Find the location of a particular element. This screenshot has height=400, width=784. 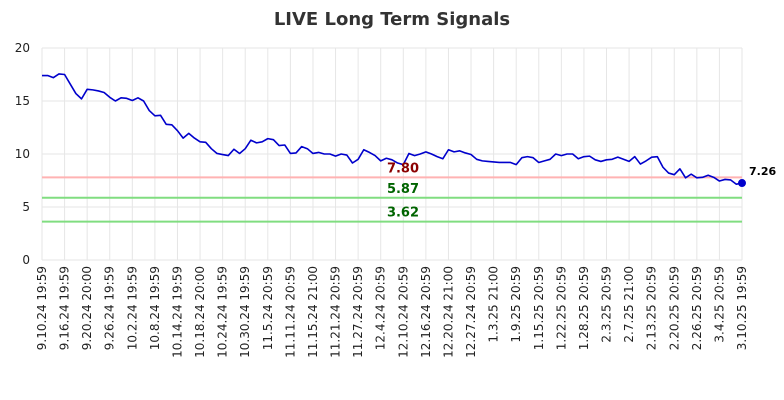

x-tick-label: 9.26.24 19:59 is located at coordinates (110, 308).